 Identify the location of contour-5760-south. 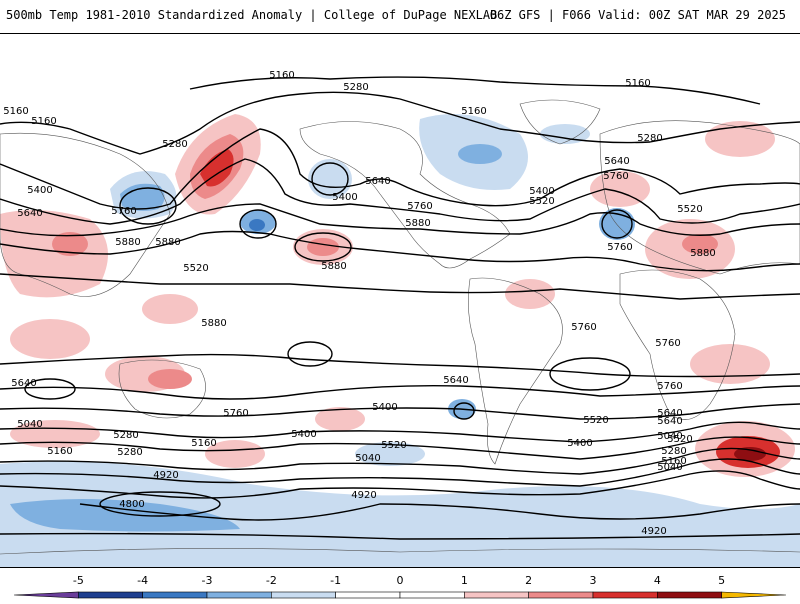
(400, 392).